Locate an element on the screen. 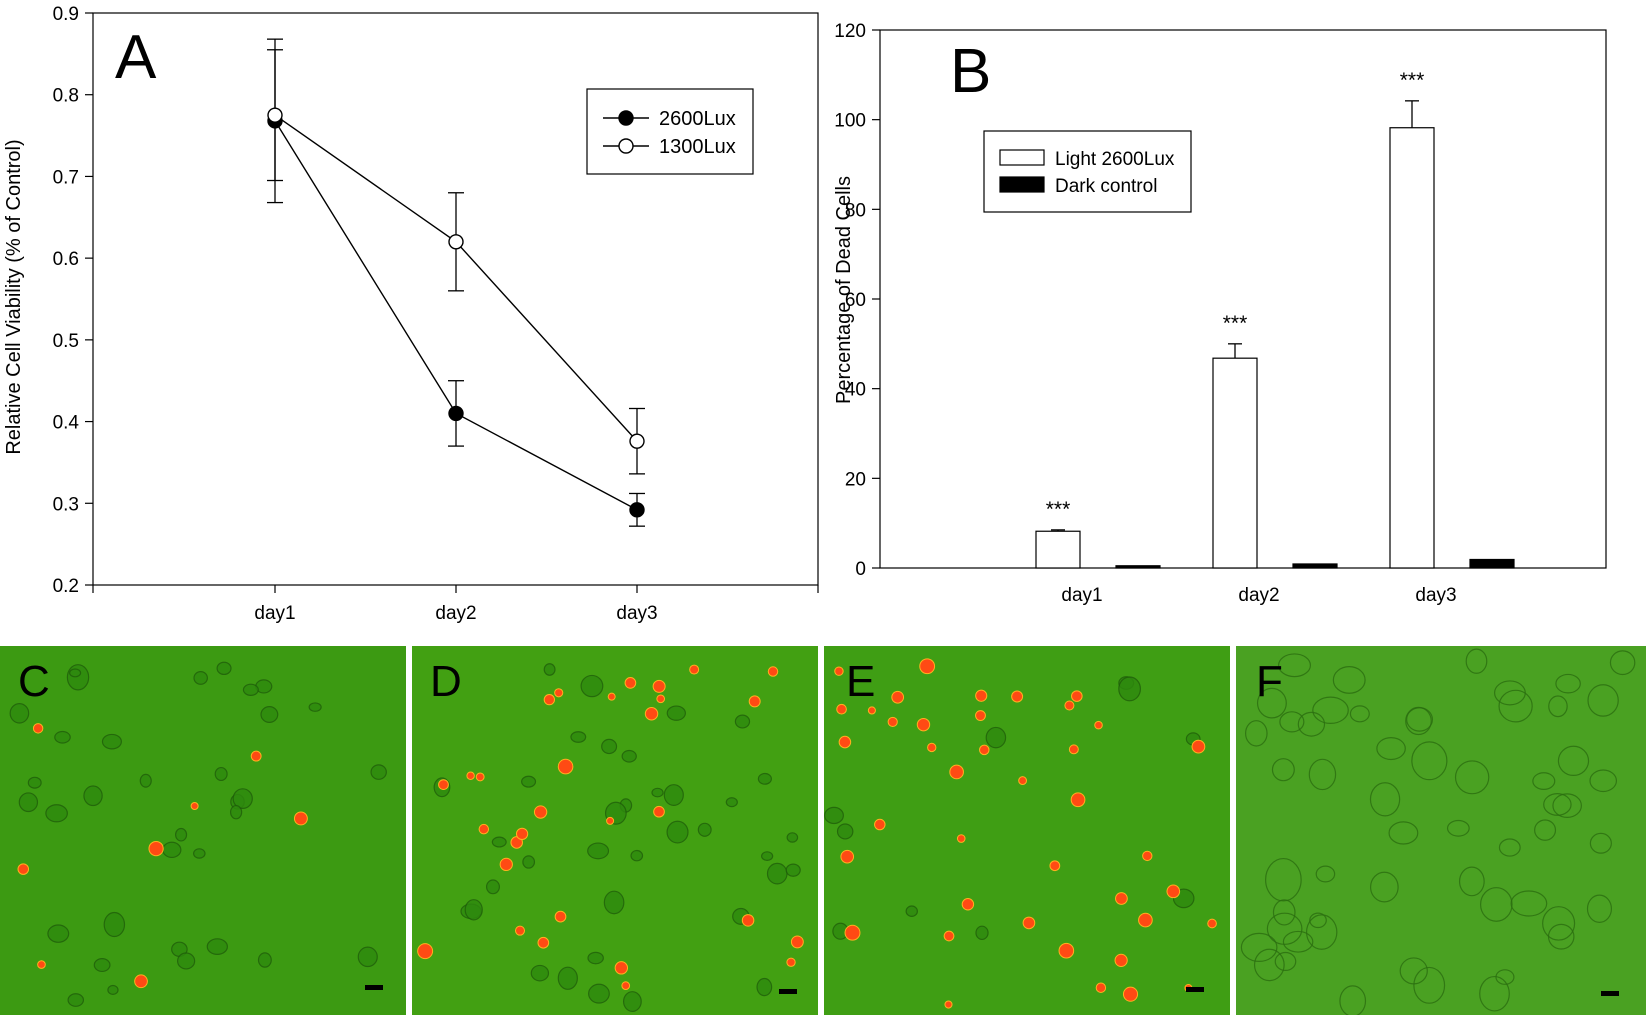  panel-a-legend-box is located at coordinates (670, 131).